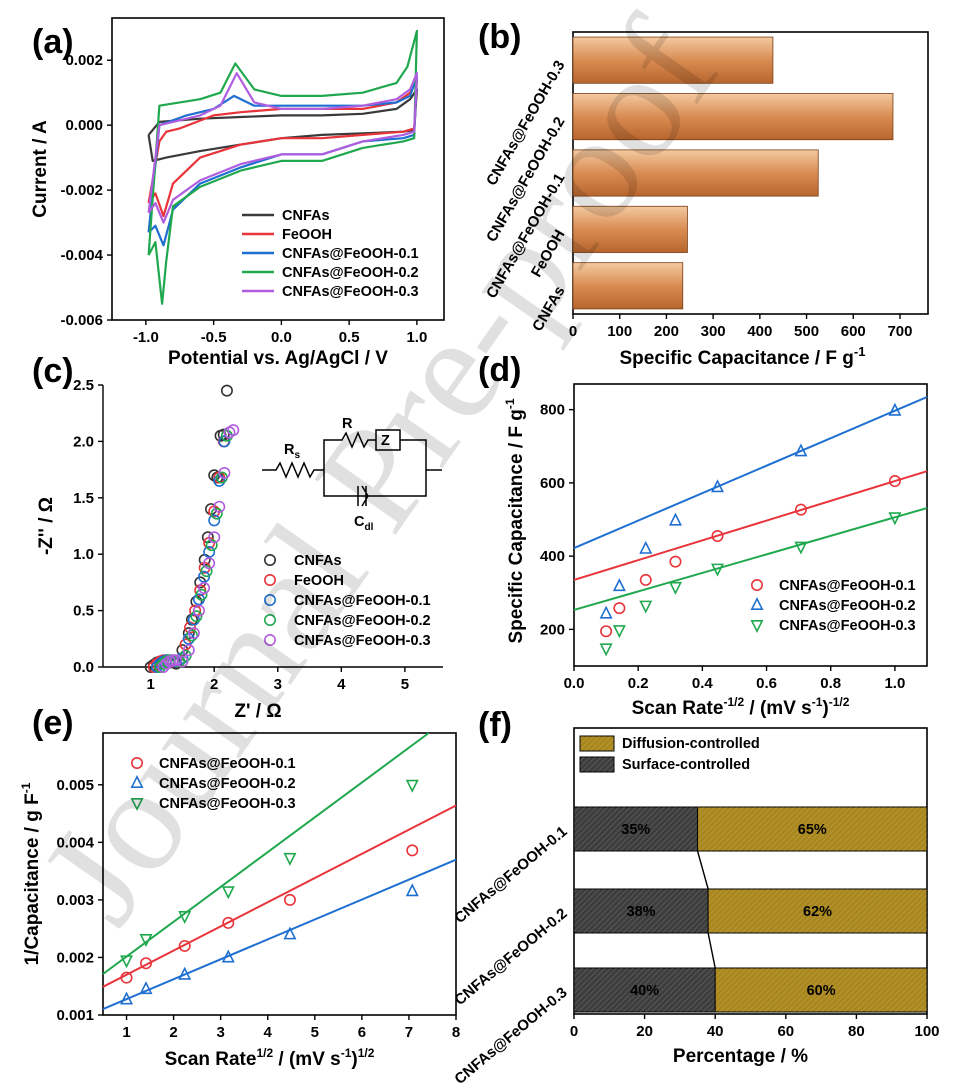 The height and width of the screenshot is (1084, 966). What do you see at coordinates (860, 351) in the screenshot?
I see `x-axis-title-sup: -1` at bounding box center [860, 351].